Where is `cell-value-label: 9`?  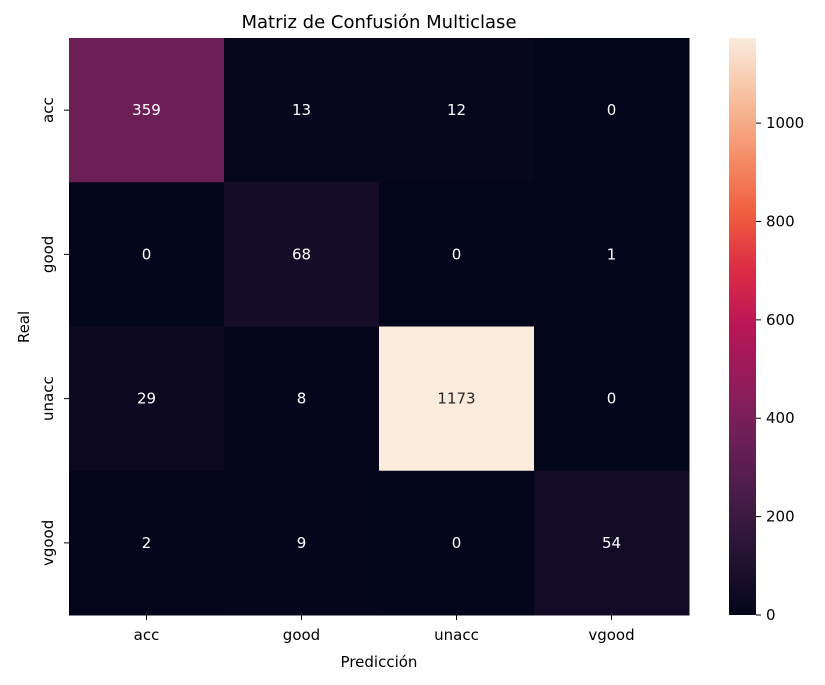
cell-value-label: 9 is located at coordinates (302, 543).